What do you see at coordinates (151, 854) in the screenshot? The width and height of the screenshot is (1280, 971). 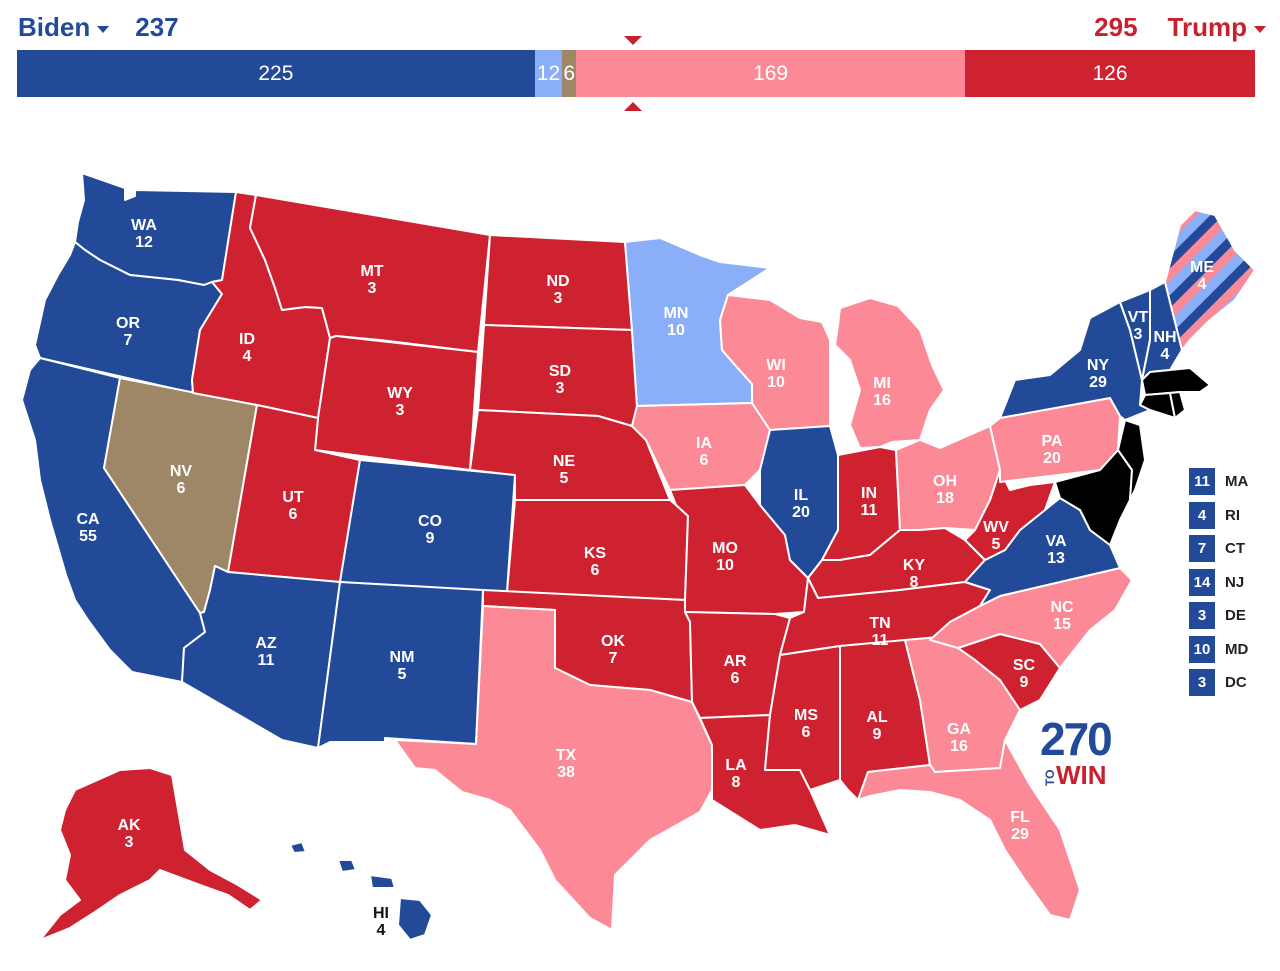 I see `state-AK` at bounding box center [151, 854].